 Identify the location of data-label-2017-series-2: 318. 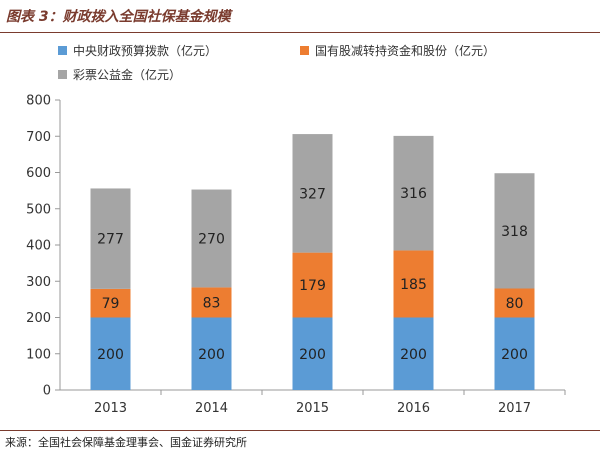
(514, 232).